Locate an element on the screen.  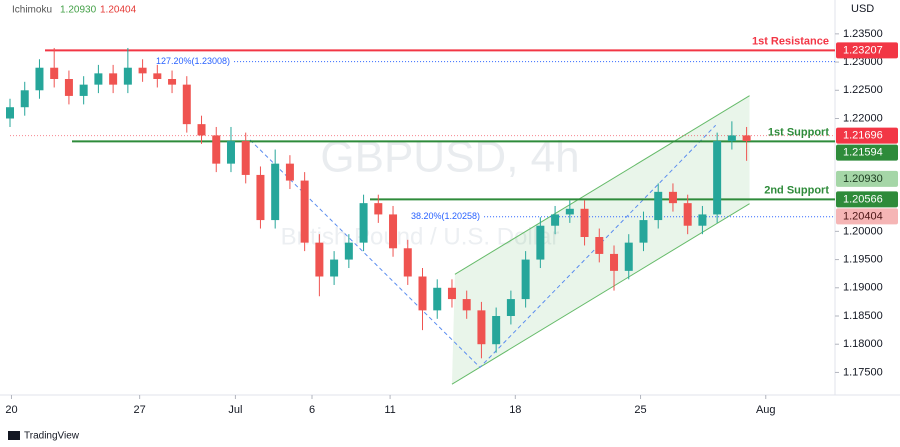
y-tick-label: 1.23000 is located at coordinates (863, 62).